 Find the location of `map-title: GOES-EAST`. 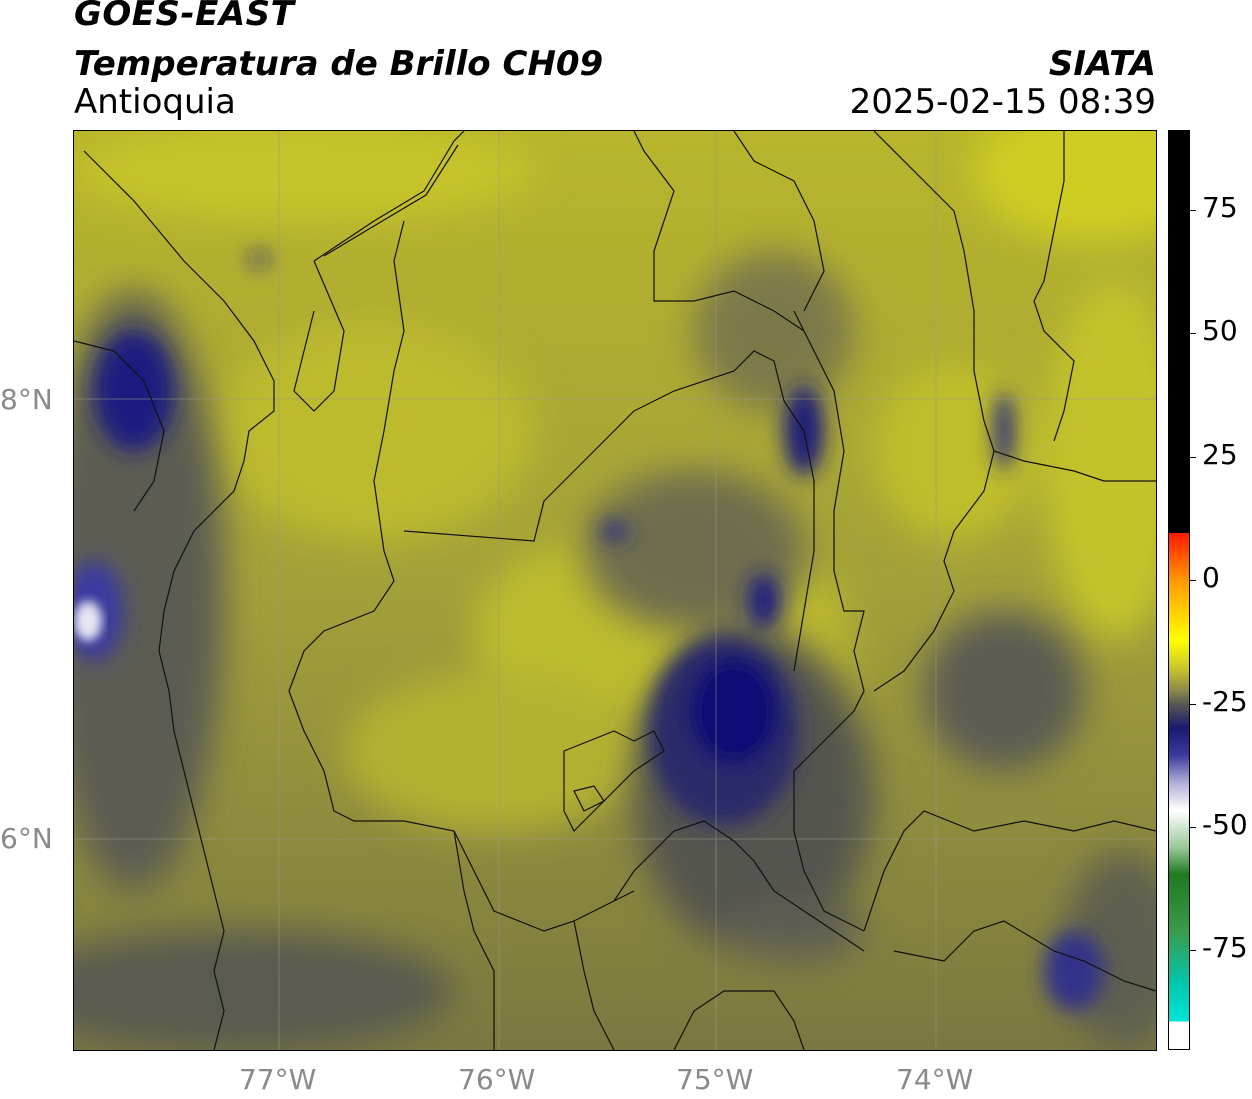

map-title: GOES-EAST is located at coordinates (184, 17).